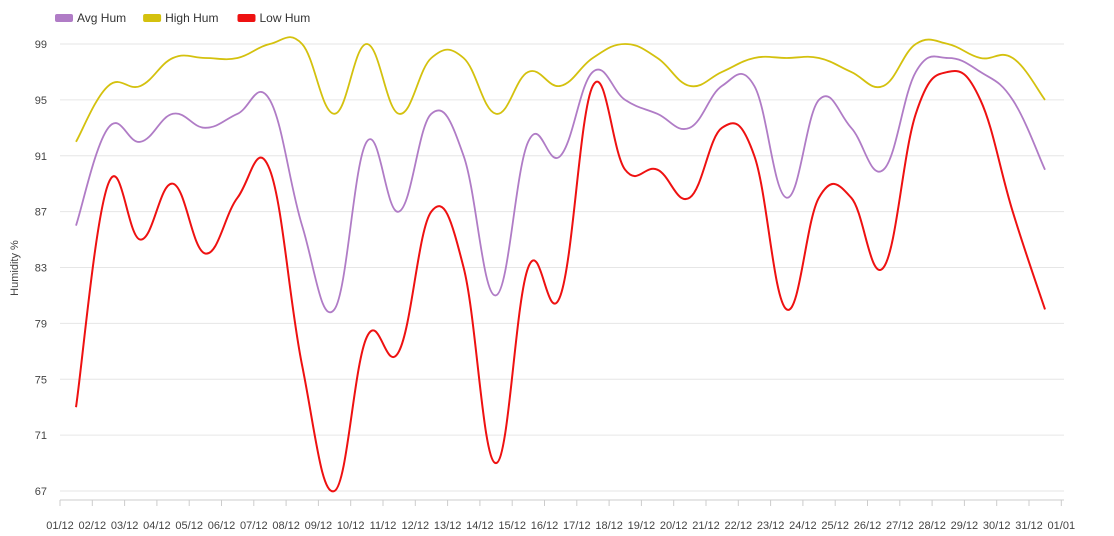 The image size is (1114, 536). Describe the element at coordinates (383, 526) in the screenshot. I see `x-tick-label-10: 11/12` at that location.